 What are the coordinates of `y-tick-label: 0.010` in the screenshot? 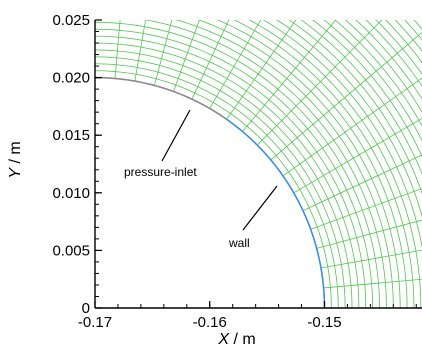 It's located at (71, 193).